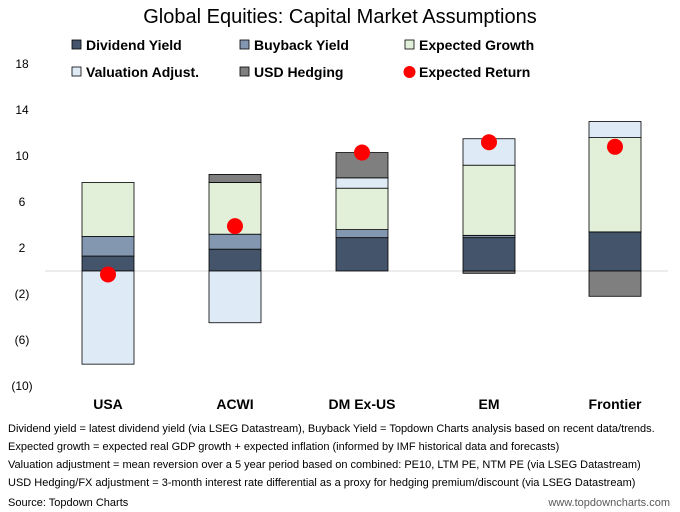 The height and width of the screenshot is (512, 680). Describe the element at coordinates (142, 72) in the screenshot. I see `legend-label: Valuation Adjust.` at that location.